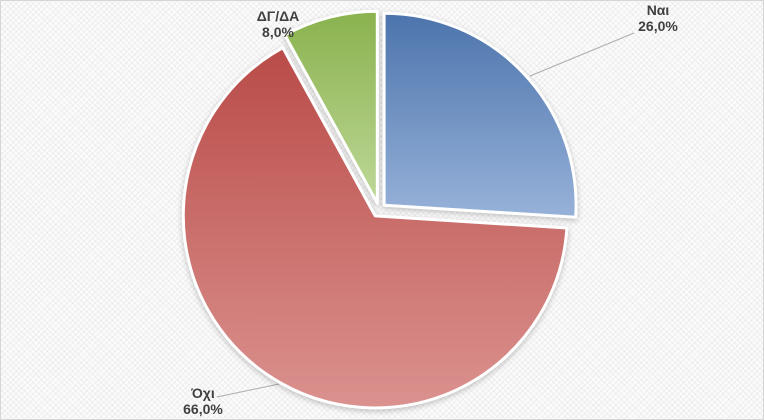  Describe the element at coordinates (203, 393) in the screenshot. I see `data-label-oxi-category: Όχι` at that location.